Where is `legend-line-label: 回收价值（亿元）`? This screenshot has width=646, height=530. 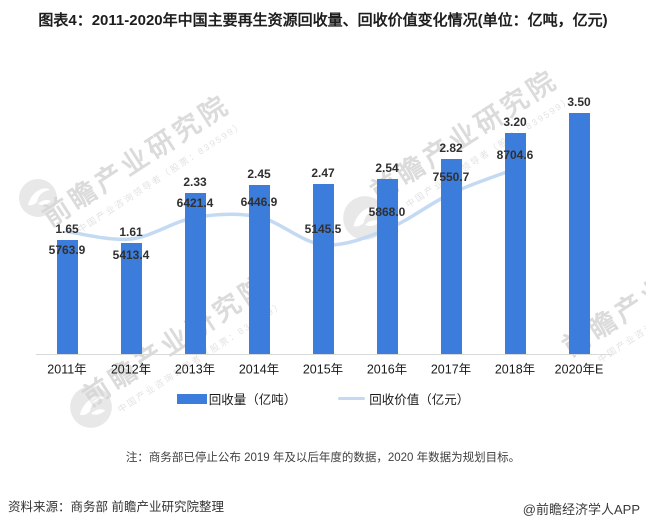 legend-line-label: 回收价值（亿元） is located at coordinates (419, 400).